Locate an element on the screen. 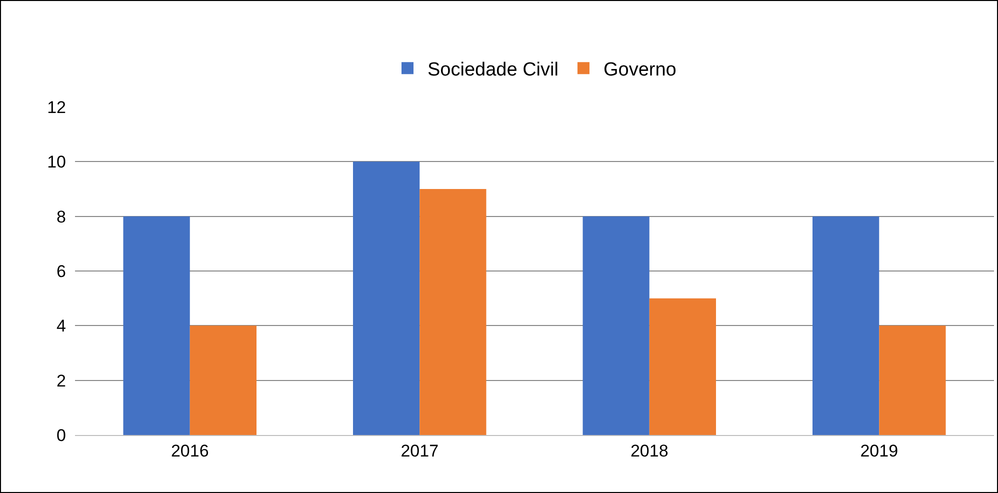 This screenshot has height=493, width=998. y-tick-label: 12 is located at coordinates (56, 107).